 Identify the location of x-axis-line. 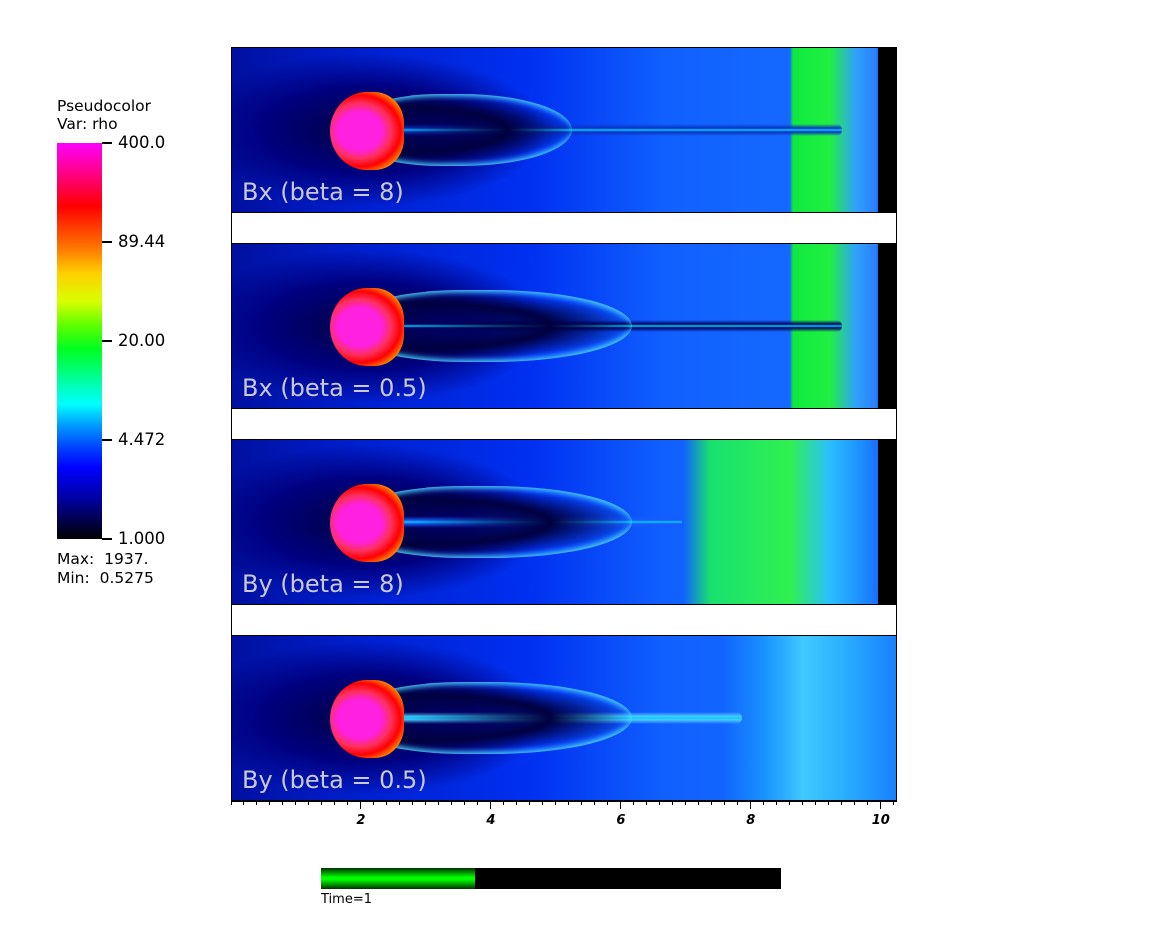
(564, 801).